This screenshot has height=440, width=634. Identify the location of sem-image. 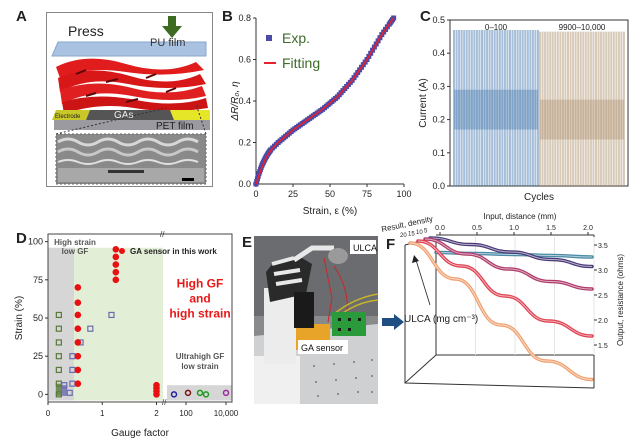
(131, 159).